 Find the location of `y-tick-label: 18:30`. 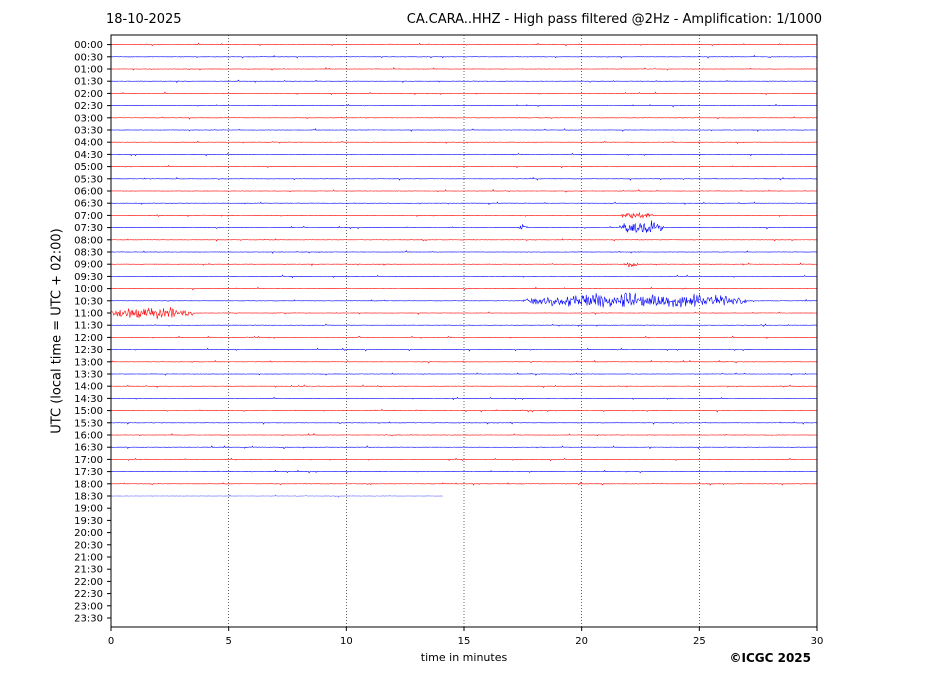

y-tick-label: 18:30 is located at coordinates (88, 497).